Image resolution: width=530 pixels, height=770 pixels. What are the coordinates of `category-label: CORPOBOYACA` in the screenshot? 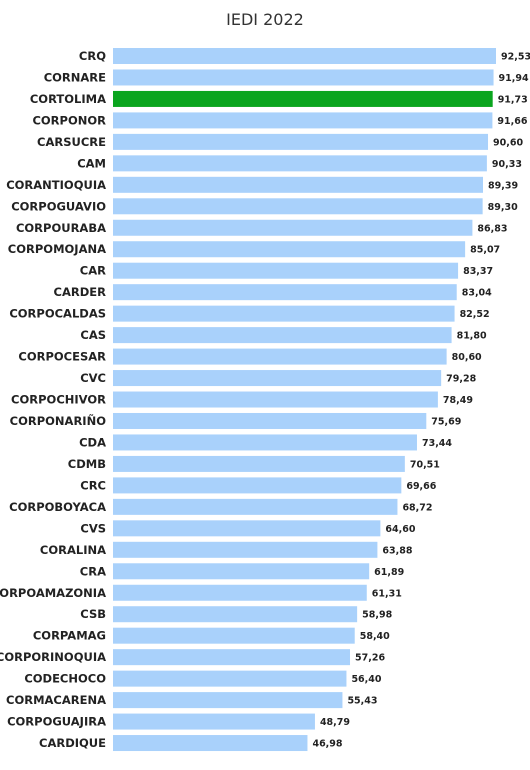 It's located at (57, 507).